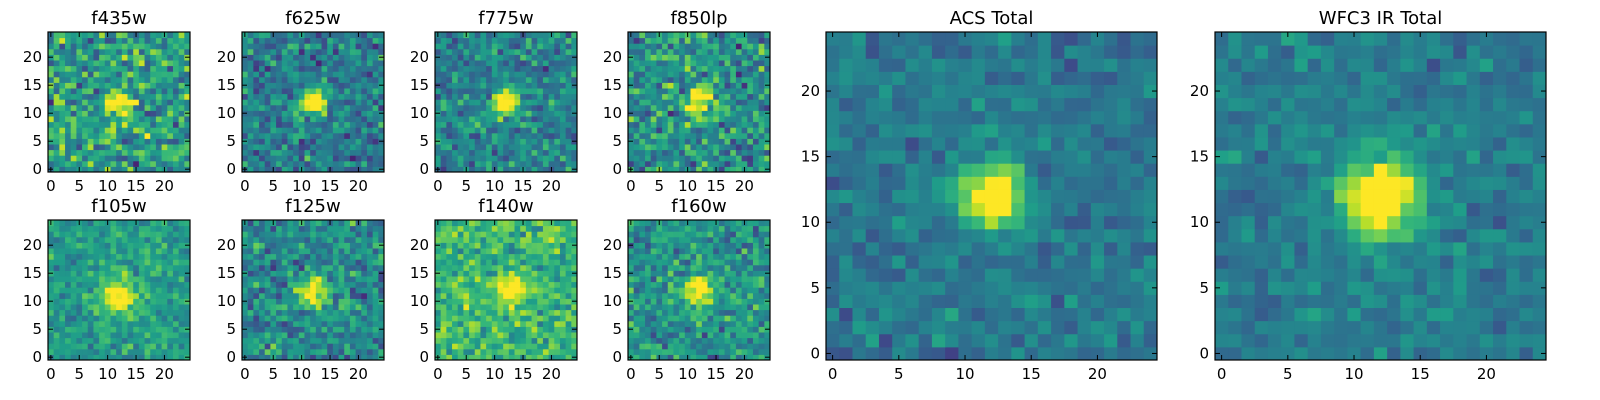 Image resolution: width=1600 pixels, height=400 pixels. Describe the element at coordinates (424, 141) in the screenshot. I see `y-tick-label: 5` at that location.